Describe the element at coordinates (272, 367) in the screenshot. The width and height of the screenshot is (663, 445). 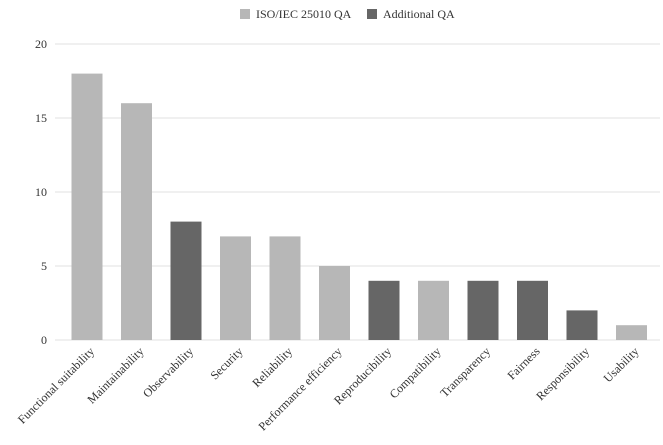
I see `x-tick-label: Reliability` at that location.